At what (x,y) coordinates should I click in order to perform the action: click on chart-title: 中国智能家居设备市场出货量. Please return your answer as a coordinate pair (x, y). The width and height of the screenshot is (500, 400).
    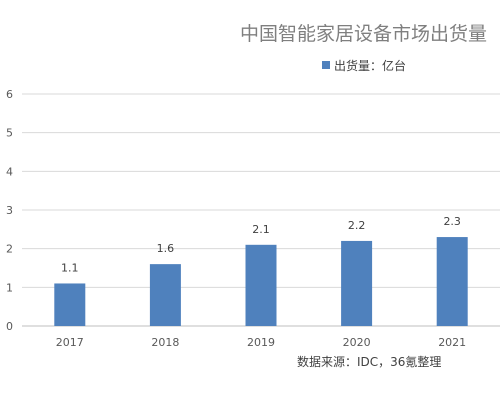
    Looking at the image, I should click on (363, 34).